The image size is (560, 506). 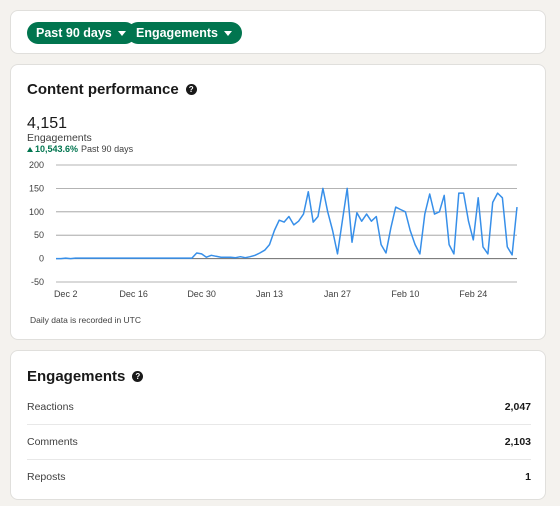 I want to click on engagements-heading: Engagements ?, so click(x=85, y=376).